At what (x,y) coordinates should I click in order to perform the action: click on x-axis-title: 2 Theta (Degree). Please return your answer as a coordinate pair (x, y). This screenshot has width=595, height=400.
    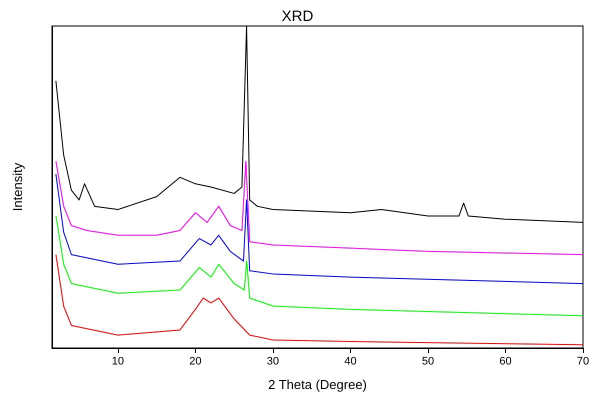
    Looking at the image, I should click on (317, 384).